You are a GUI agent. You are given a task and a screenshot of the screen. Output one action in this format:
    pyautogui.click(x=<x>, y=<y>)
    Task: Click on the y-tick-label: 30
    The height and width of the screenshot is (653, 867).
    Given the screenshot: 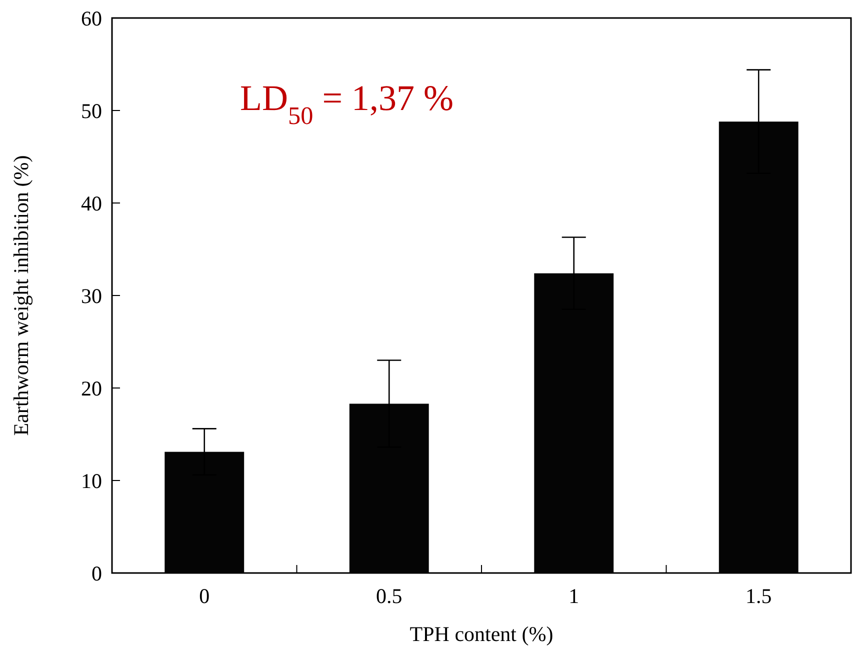 What is the action you would take?
    pyautogui.click(x=91, y=296)
    